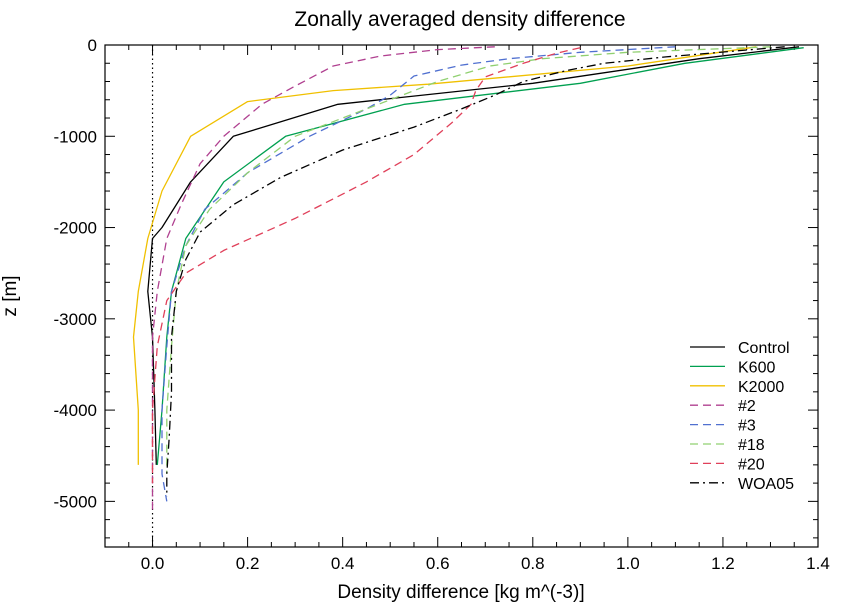 The image size is (848, 606). I want to click on x-tick-label: 0.0, so click(153, 563).